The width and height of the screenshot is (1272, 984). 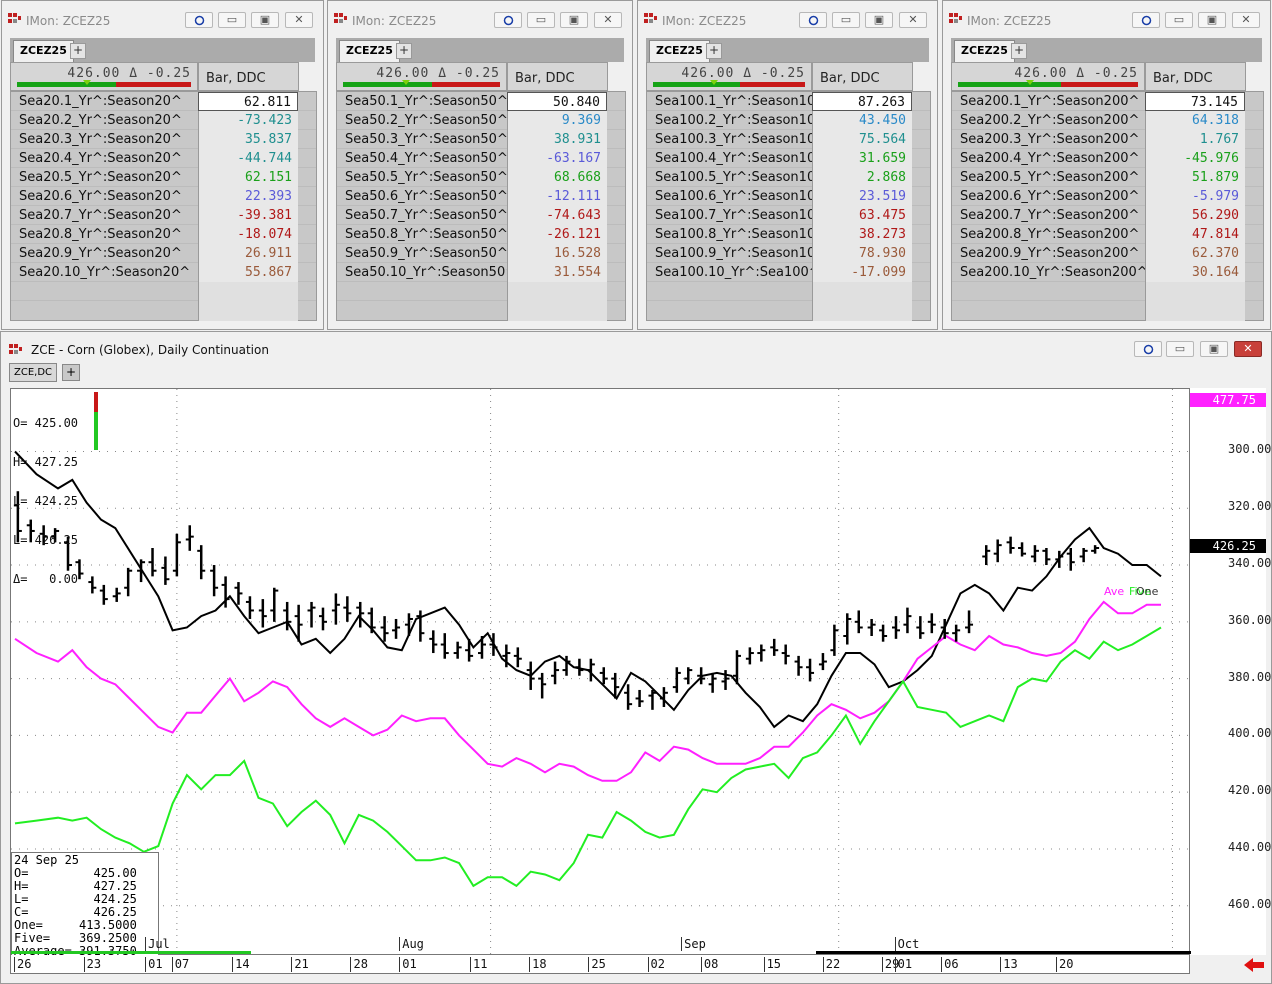 What do you see at coordinates (33, 372) in the screenshot?
I see `chart-tab: ZCE,DC` at bounding box center [33, 372].